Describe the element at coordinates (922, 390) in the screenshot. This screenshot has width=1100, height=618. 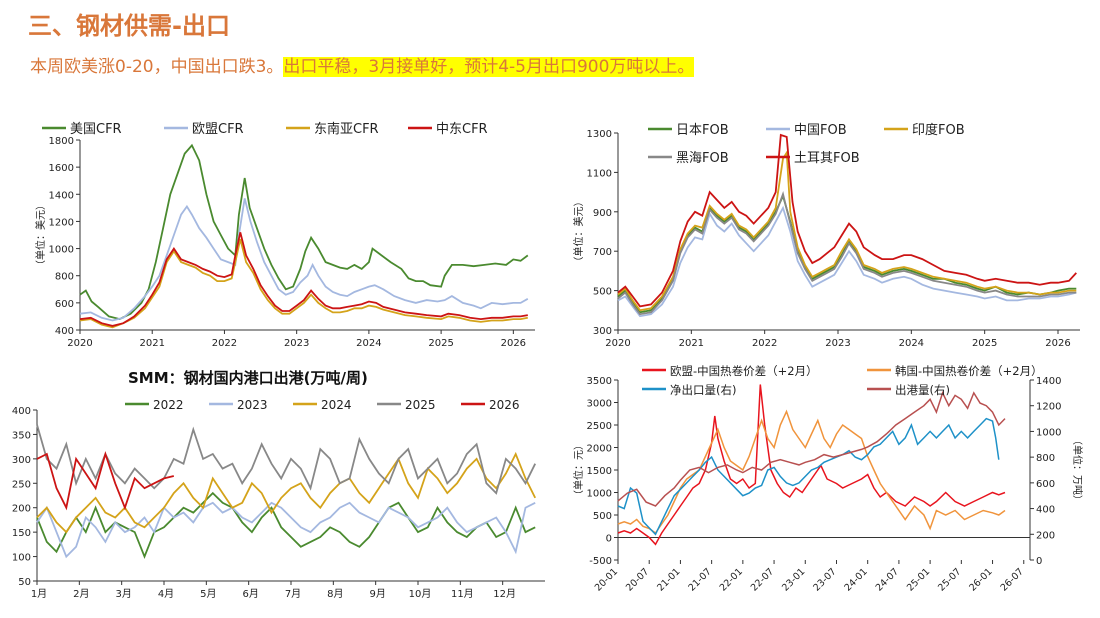
I see `legend-label: 出港量(右)` at that location.